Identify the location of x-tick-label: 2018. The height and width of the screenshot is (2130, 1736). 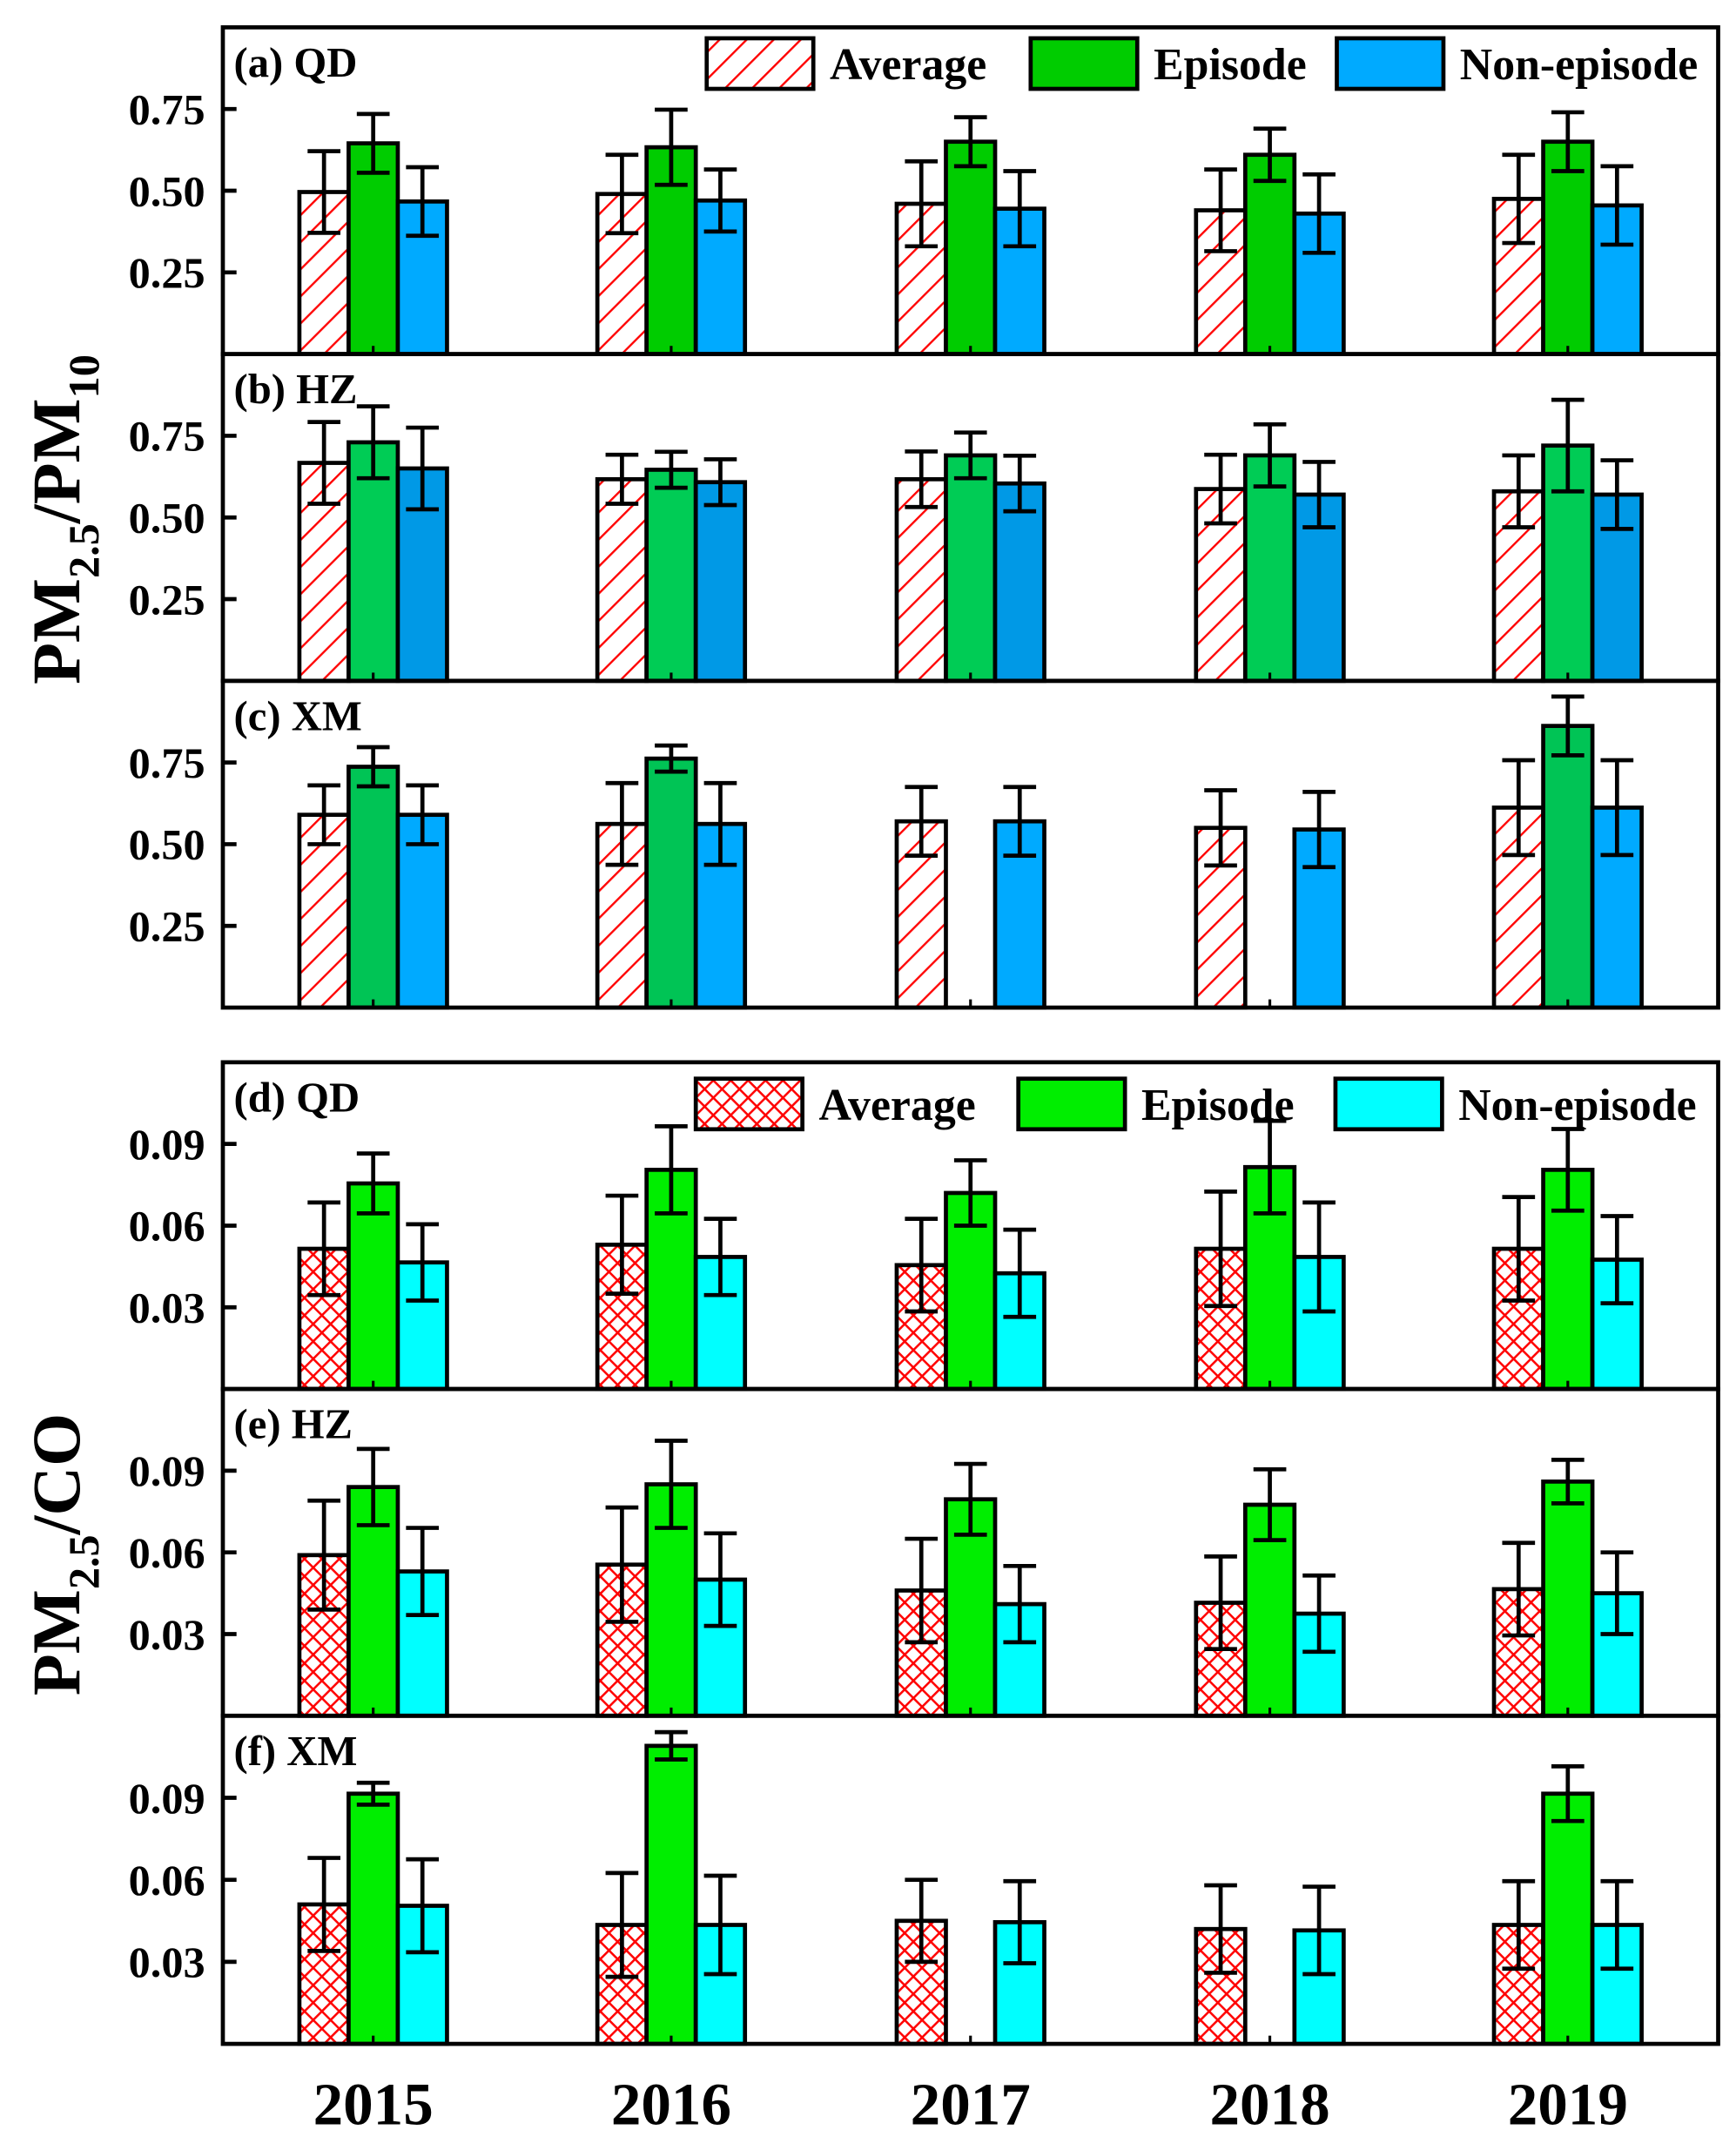
(1270, 2100).